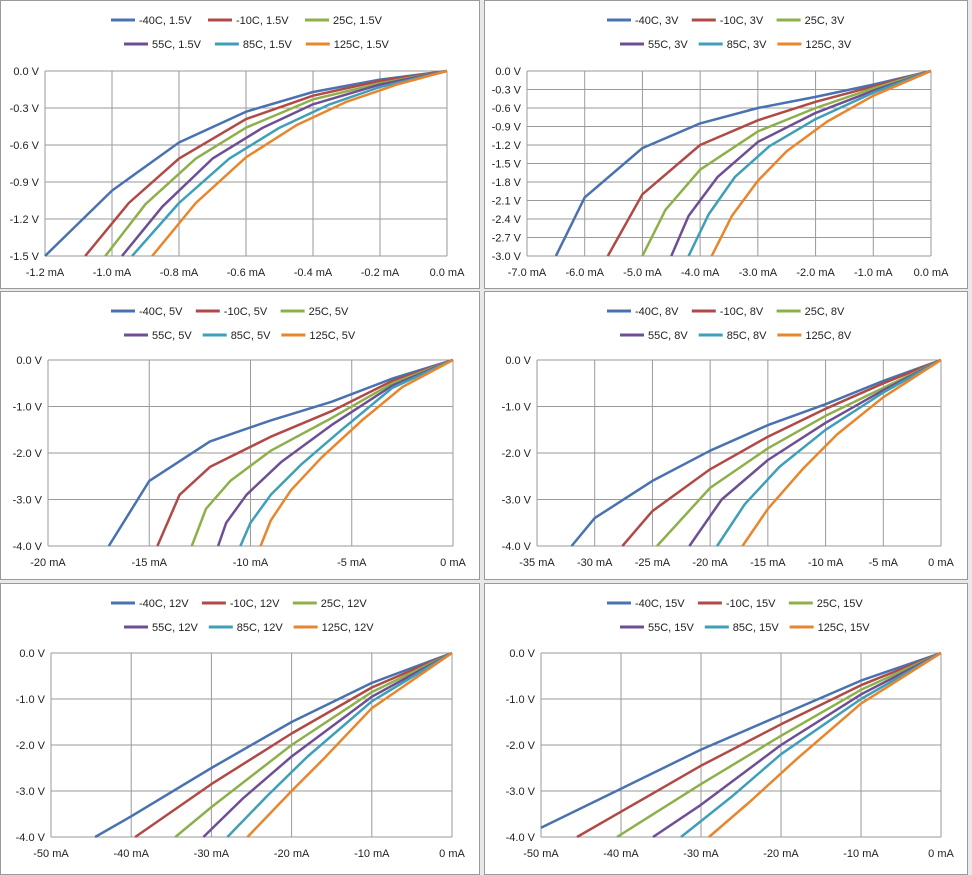 Image resolution: width=972 pixels, height=875 pixels. Describe the element at coordinates (175, 628) in the screenshot. I see `legend-label: 55C, 12V` at that location.